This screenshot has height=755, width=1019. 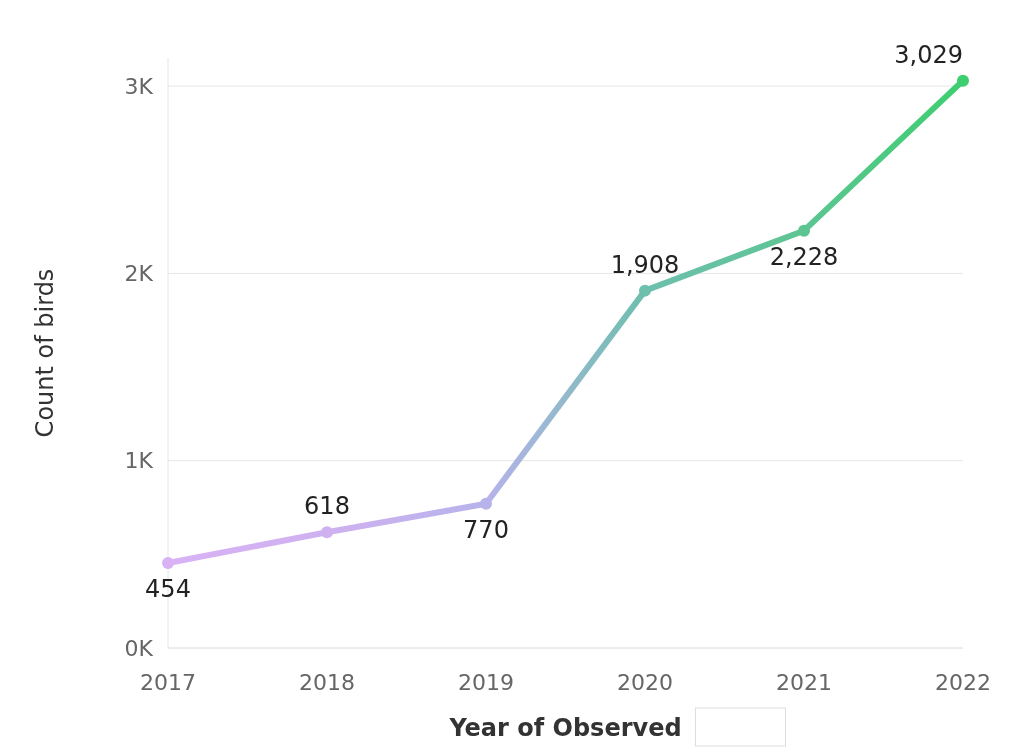 I want to click on data-label: 770, so click(x=486, y=529).